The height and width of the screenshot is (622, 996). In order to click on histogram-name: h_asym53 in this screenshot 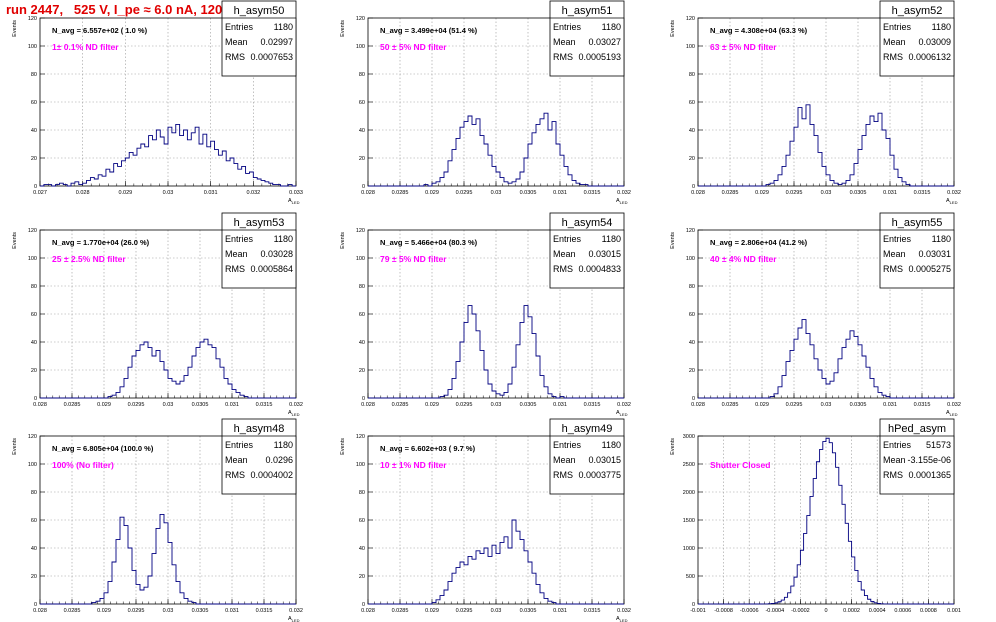, I will do `click(259, 223)`.